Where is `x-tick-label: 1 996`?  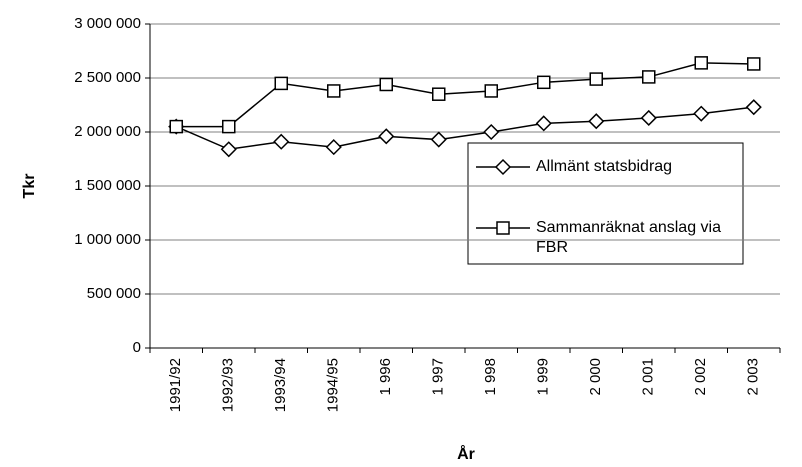 x-tick-label: 1 996 is located at coordinates (385, 377).